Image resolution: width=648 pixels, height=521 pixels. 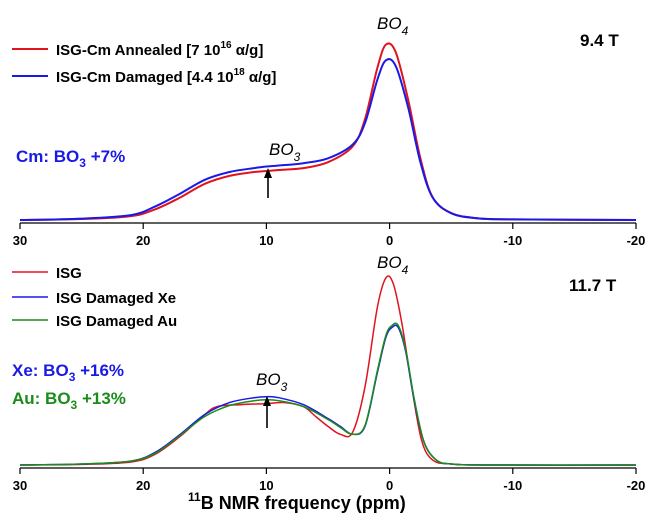 I want to click on bottom-legend-label-au: ISG Damaged Au, so click(x=116, y=321).